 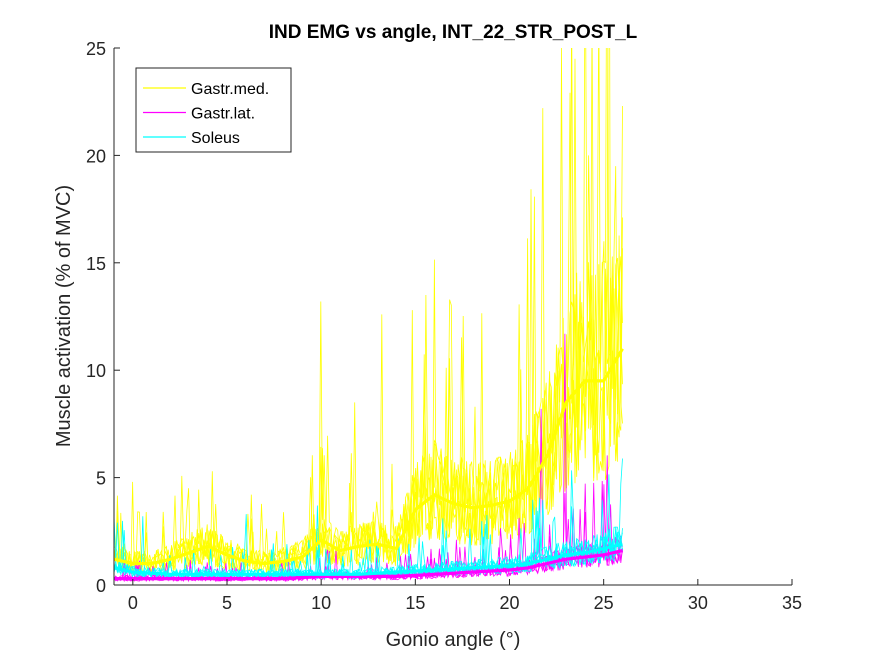 What do you see at coordinates (227, 603) in the screenshot?
I see `x-tick-label: 5` at bounding box center [227, 603].